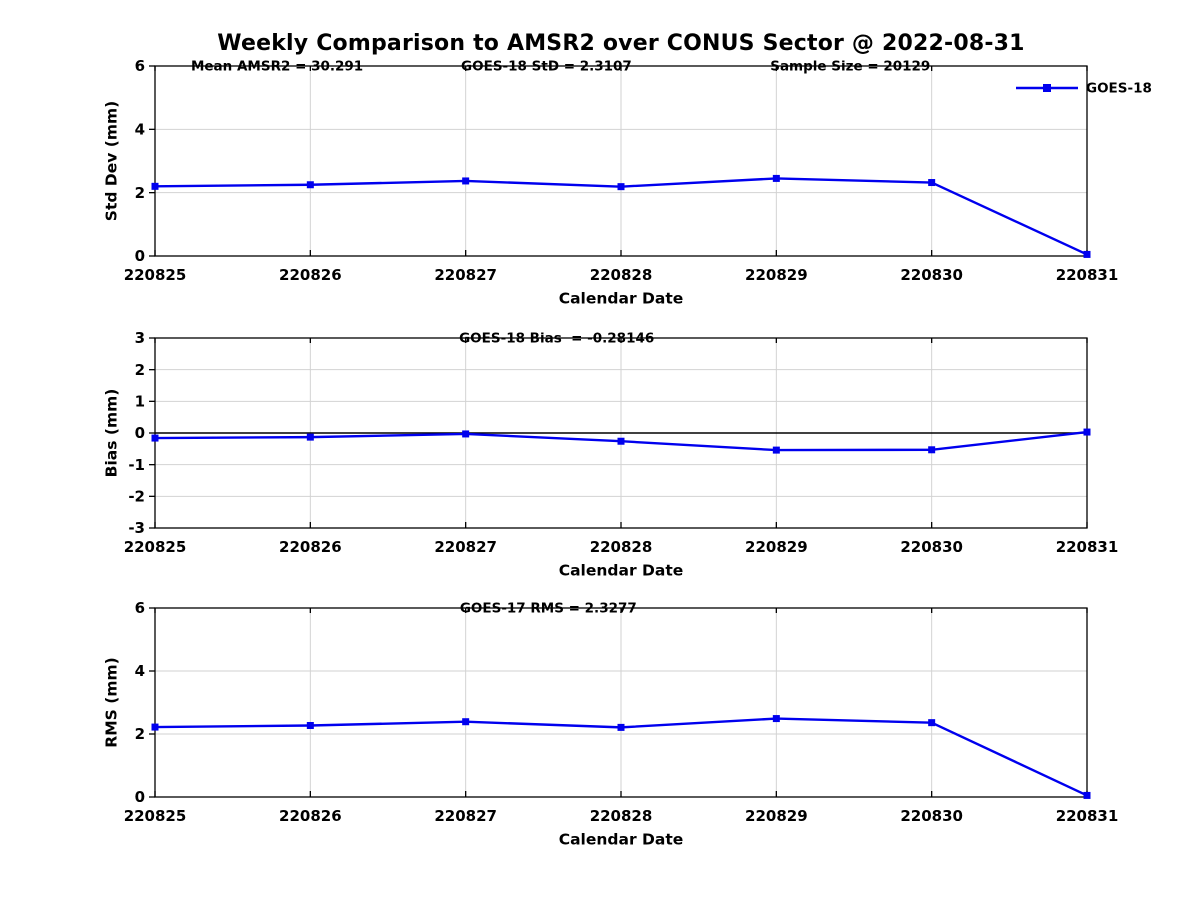  Describe the element at coordinates (850, 67) in the screenshot. I see `annotation: Sample Size = 20129` at that location.